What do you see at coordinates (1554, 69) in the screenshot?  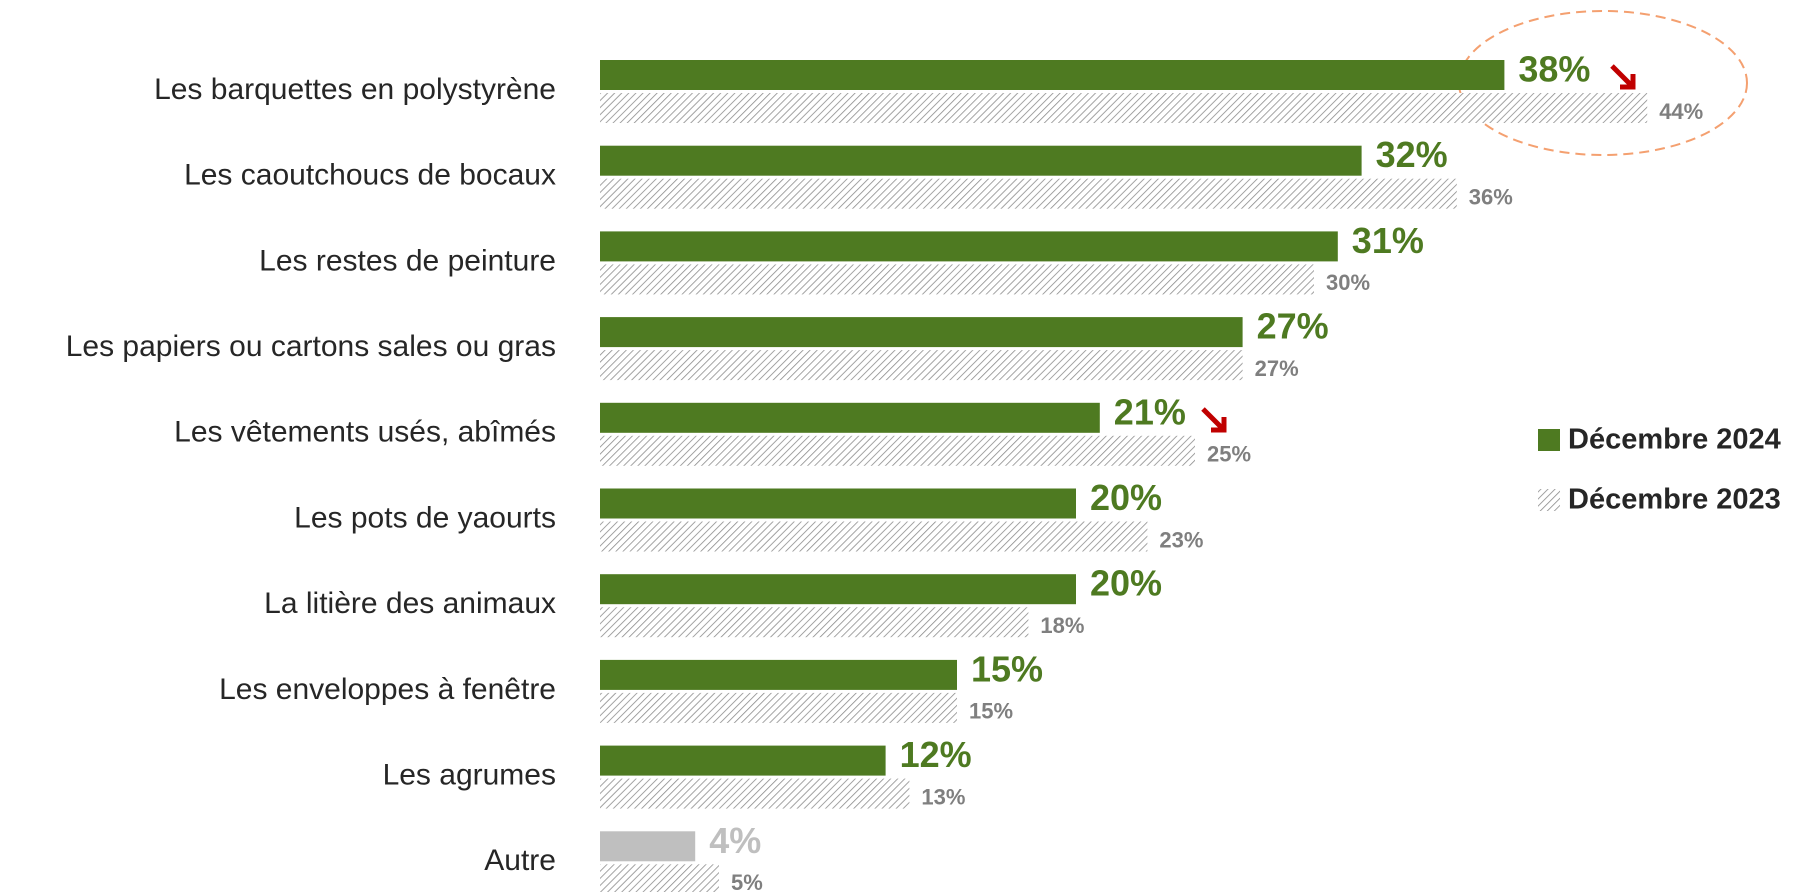 I see `value-label: 38%` at bounding box center [1554, 69].